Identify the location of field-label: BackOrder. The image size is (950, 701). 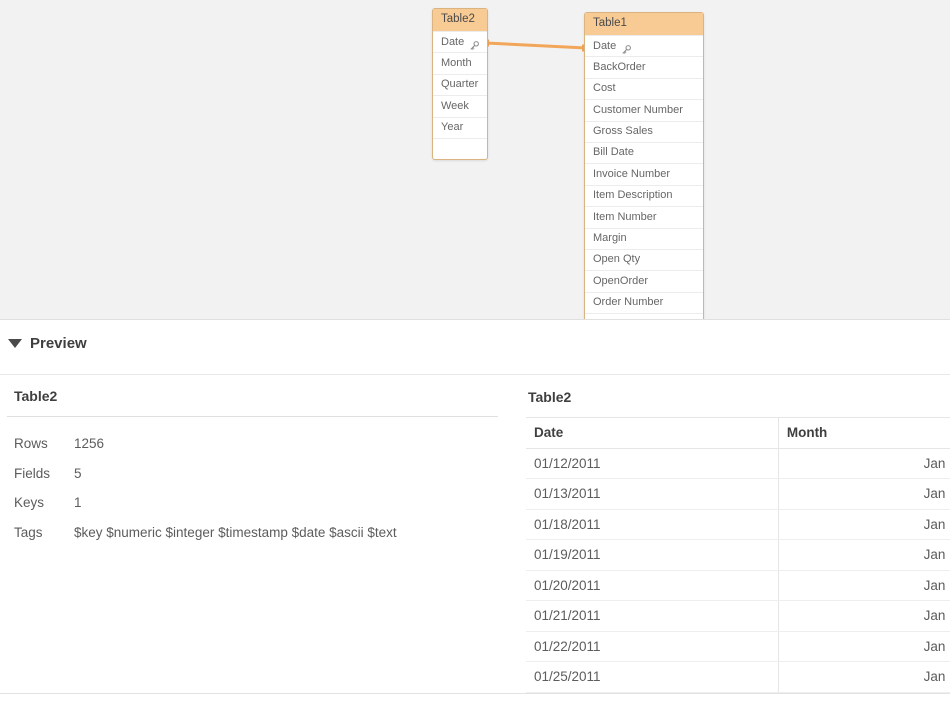
(619, 66).